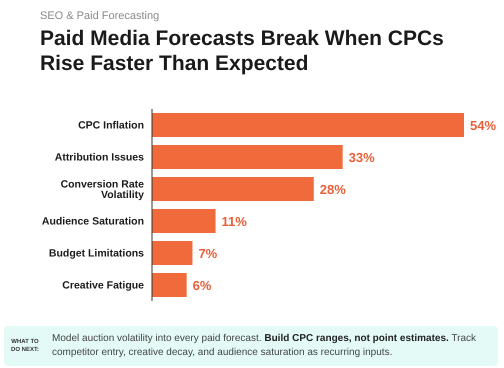  What do you see at coordinates (208, 253) in the screenshot?
I see `data-label: 7%` at bounding box center [208, 253].